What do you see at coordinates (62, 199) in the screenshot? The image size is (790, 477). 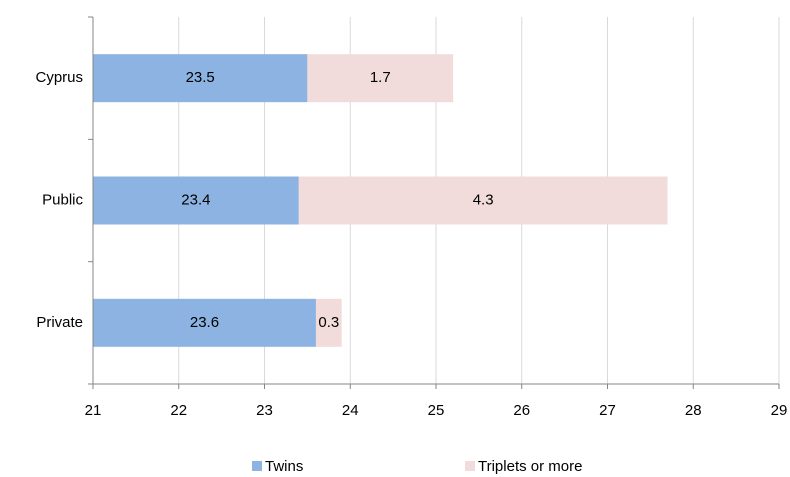 I see `y-tick-label: Public` at bounding box center [62, 199].